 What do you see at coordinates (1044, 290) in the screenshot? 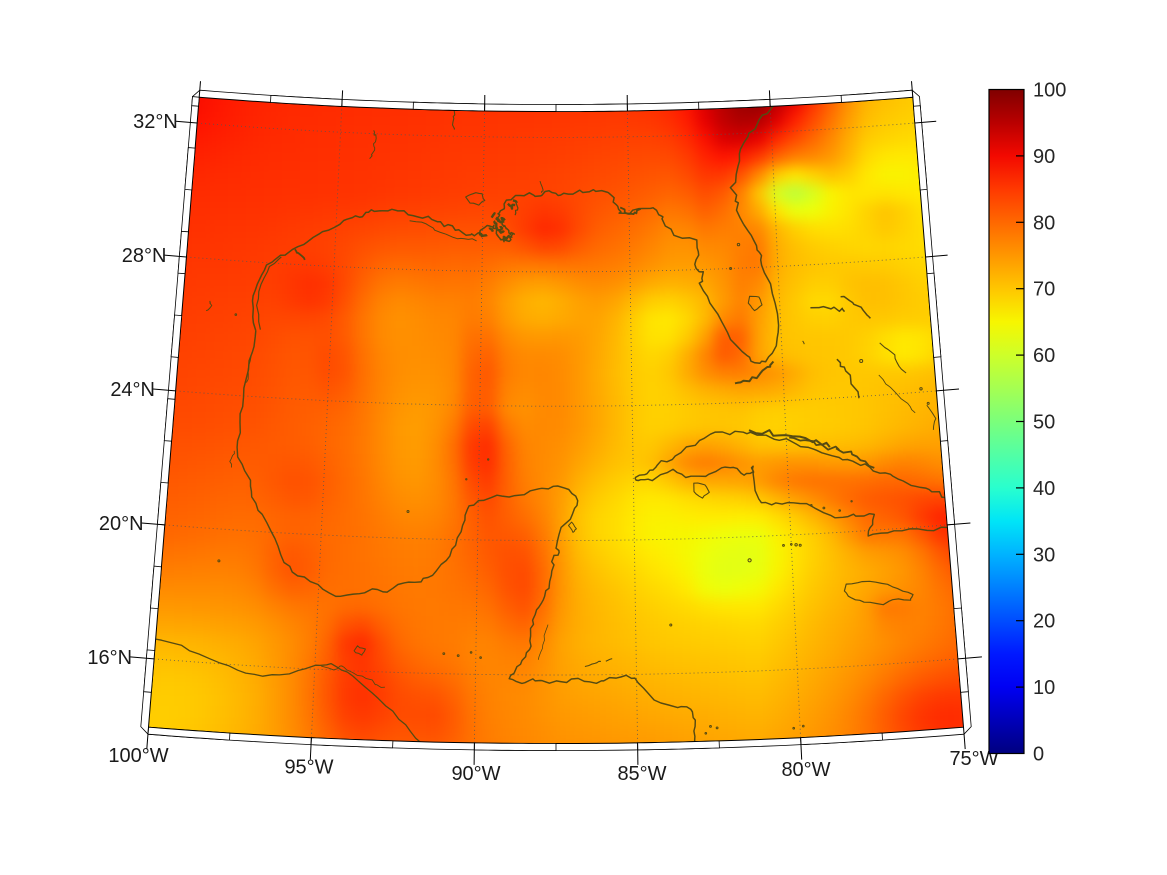
I see `svg-text: 70` at bounding box center [1044, 290].